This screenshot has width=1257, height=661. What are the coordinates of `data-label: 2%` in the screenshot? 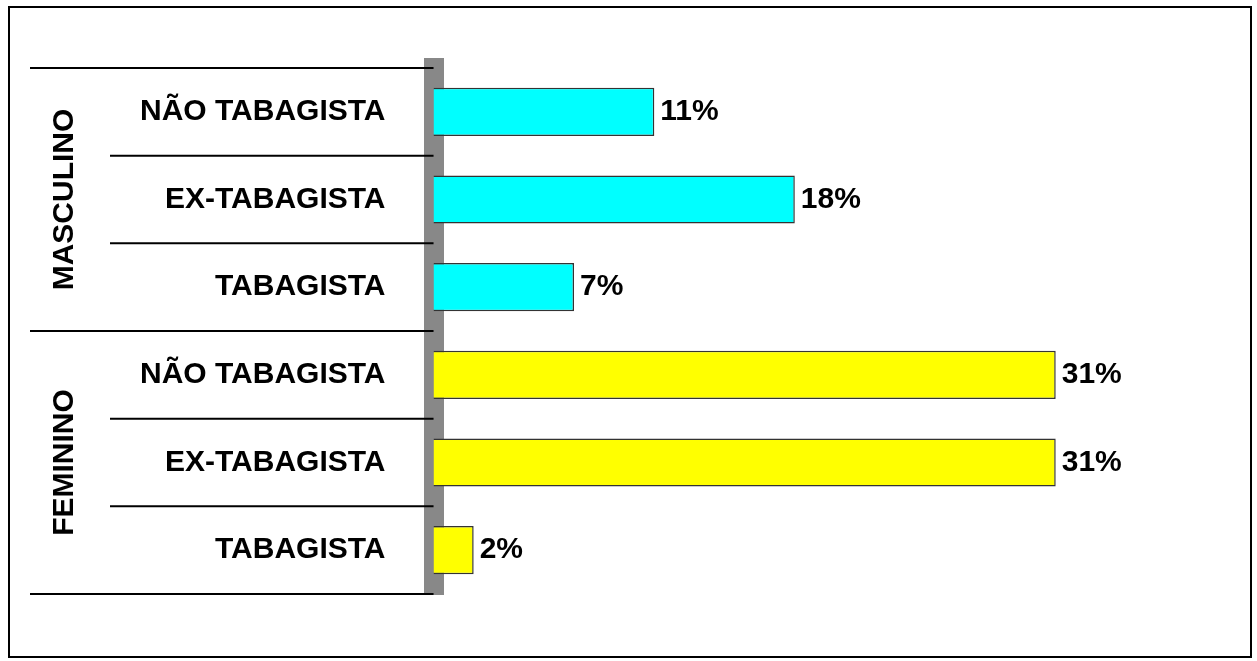 It's located at (501, 548).